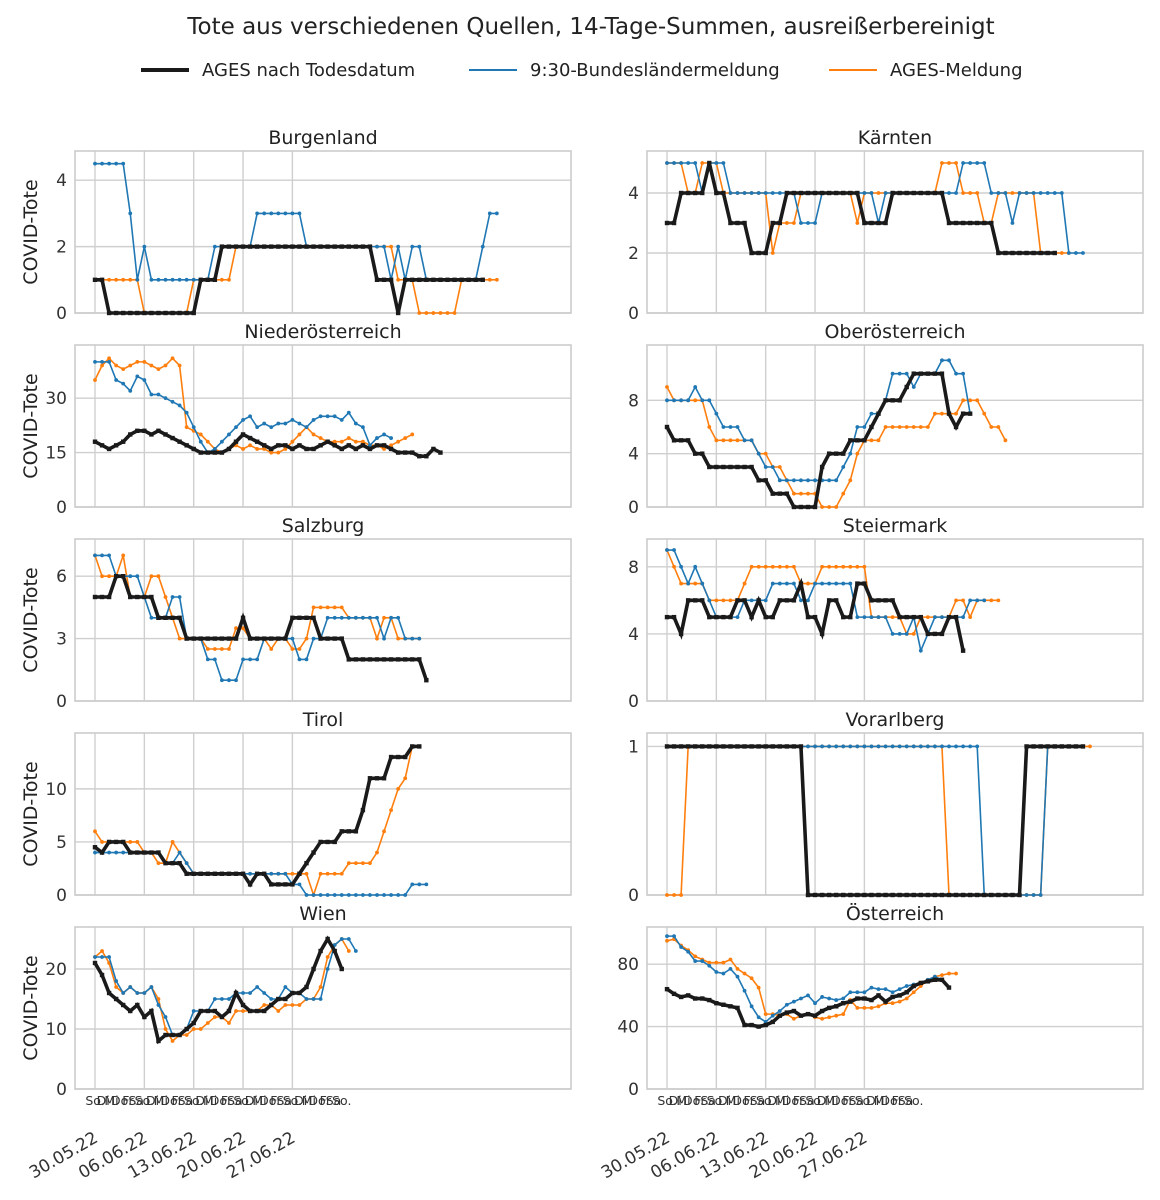 The height and width of the screenshot is (1200, 1160). I want to click on y-tick-label: 0, so click(633, 314).